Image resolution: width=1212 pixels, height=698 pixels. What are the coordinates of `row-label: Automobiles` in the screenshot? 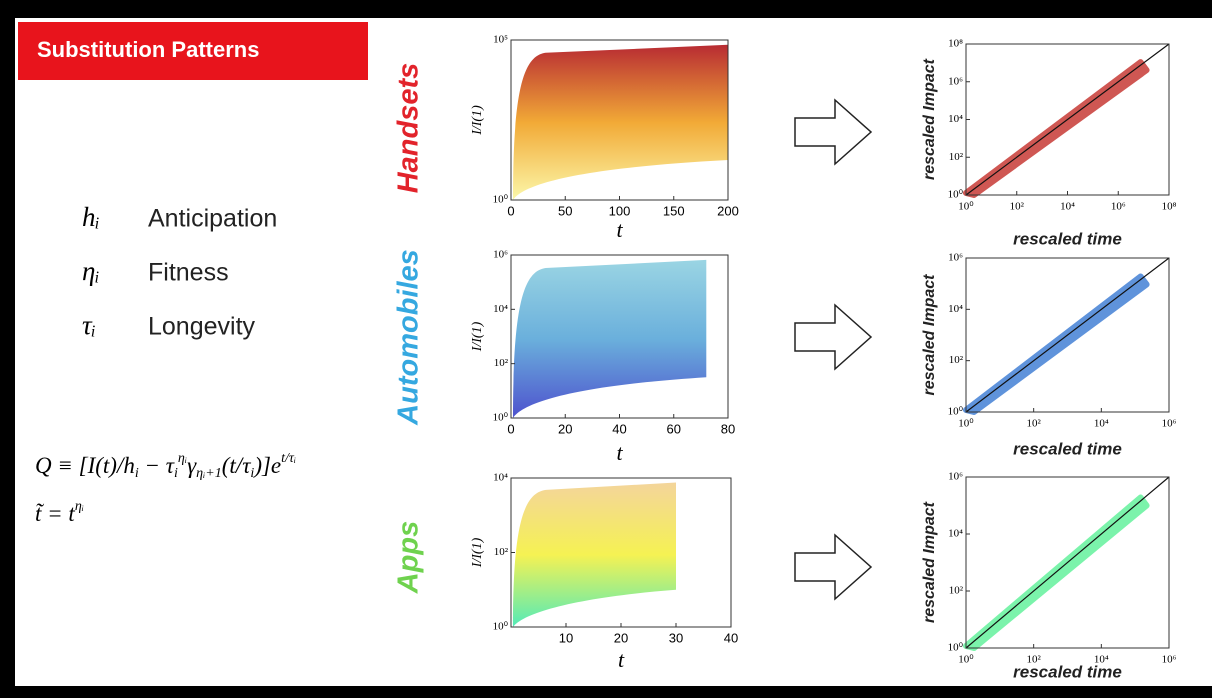 It's located at (409, 337).